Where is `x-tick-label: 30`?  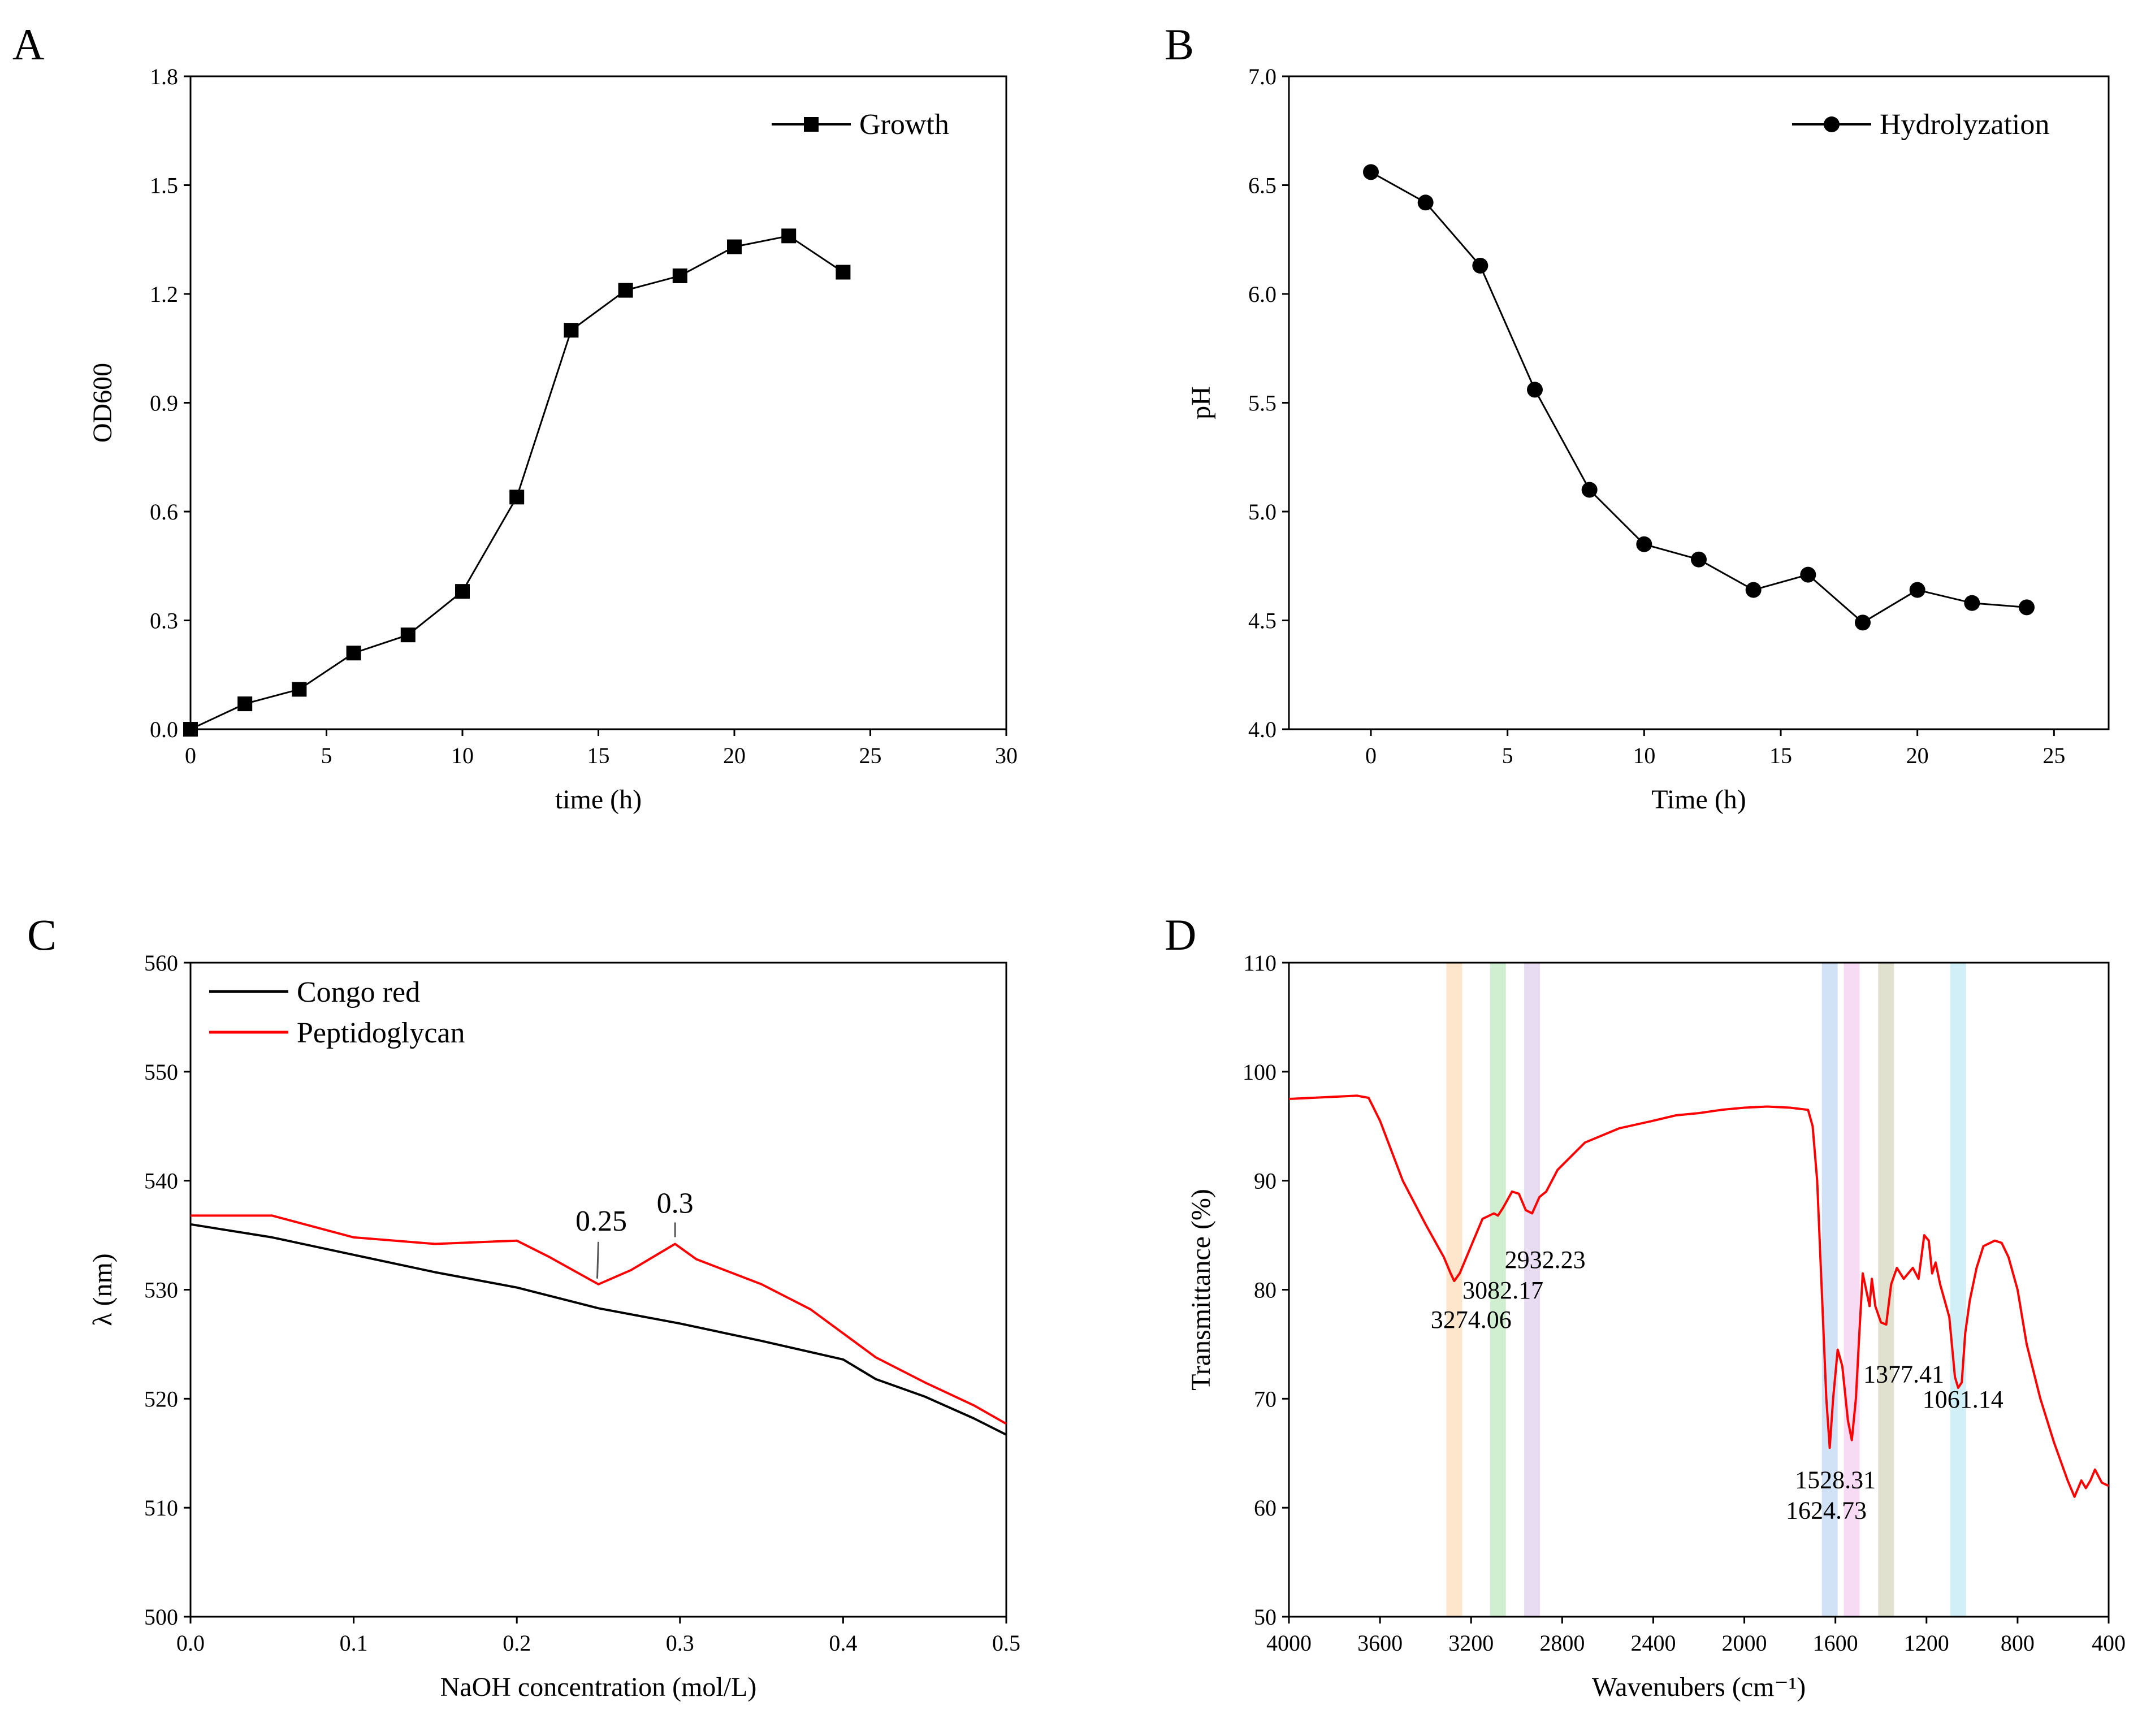 x-tick-label: 30 is located at coordinates (1006, 755).